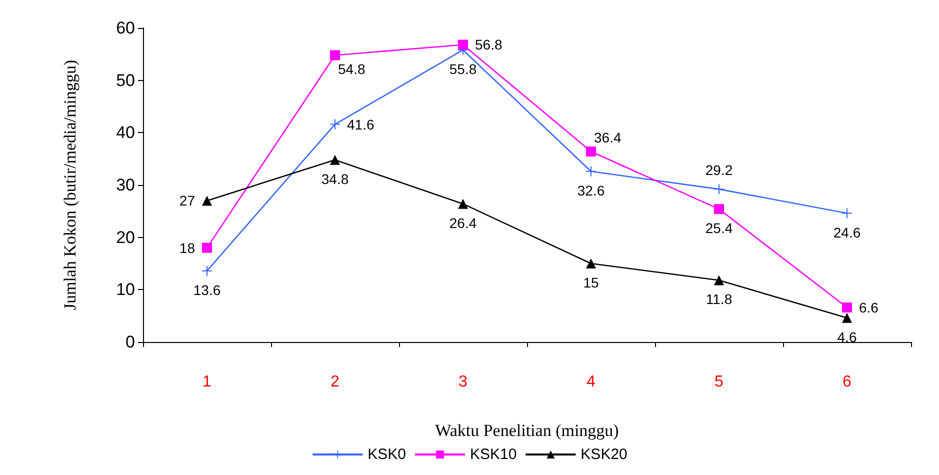 This screenshot has height=475, width=939. I want to click on x-tick-label: 5, so click(719, 382).